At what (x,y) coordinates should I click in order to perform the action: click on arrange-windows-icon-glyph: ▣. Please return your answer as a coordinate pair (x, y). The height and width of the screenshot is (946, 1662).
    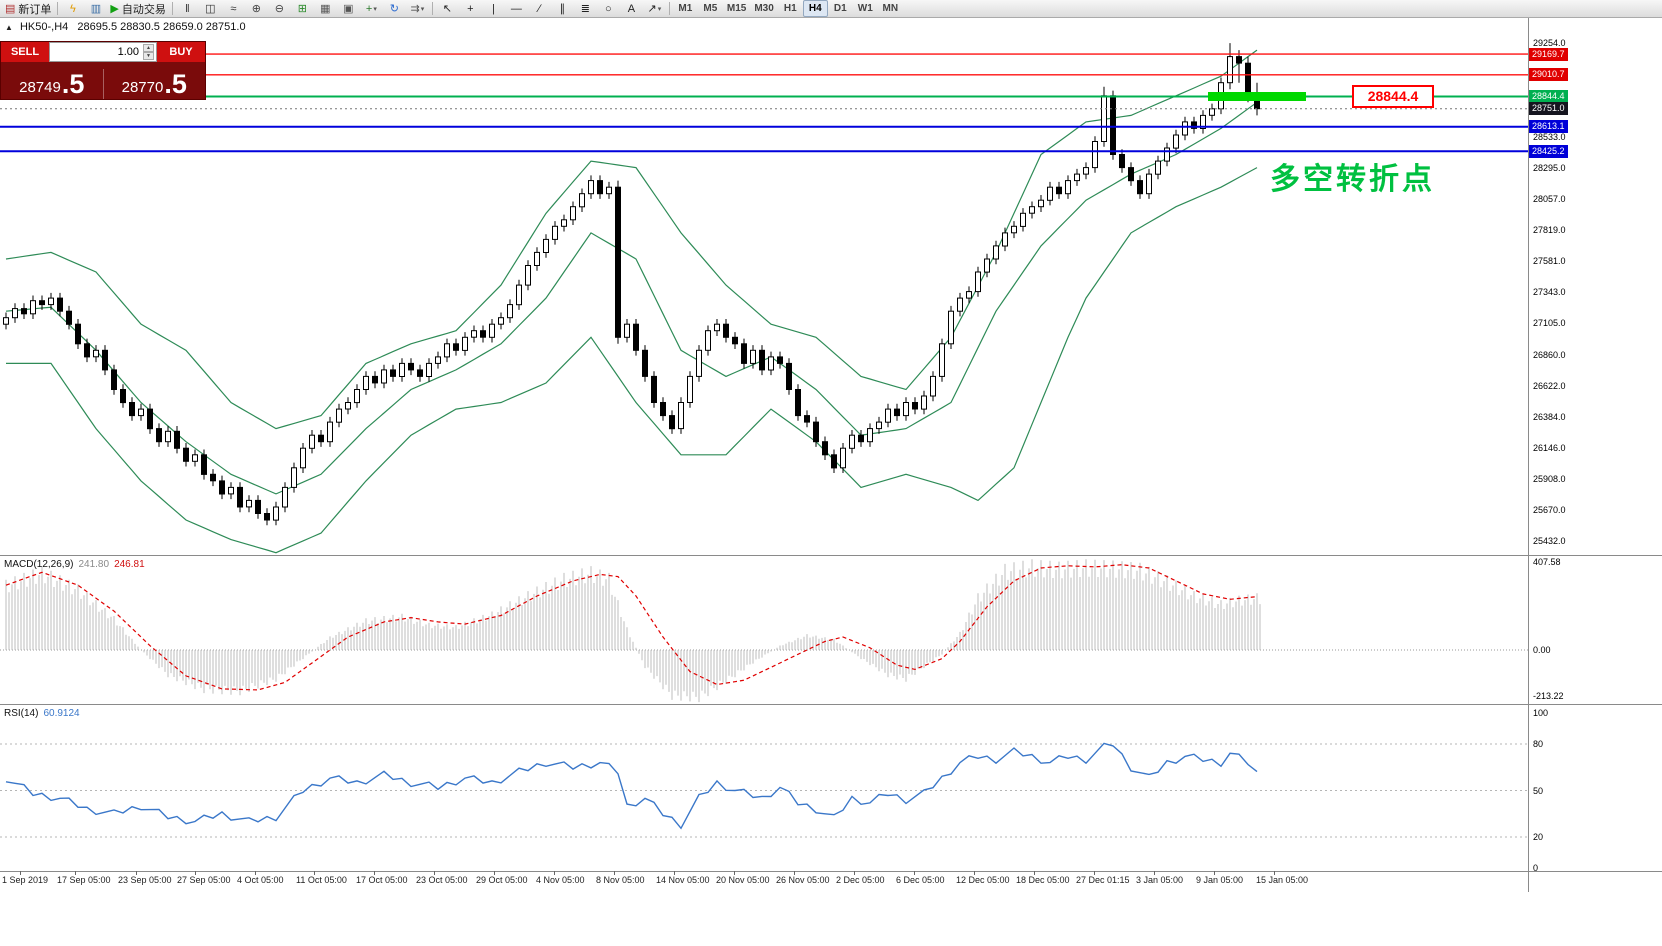
    Looking at the image, I should click on (348, 8).